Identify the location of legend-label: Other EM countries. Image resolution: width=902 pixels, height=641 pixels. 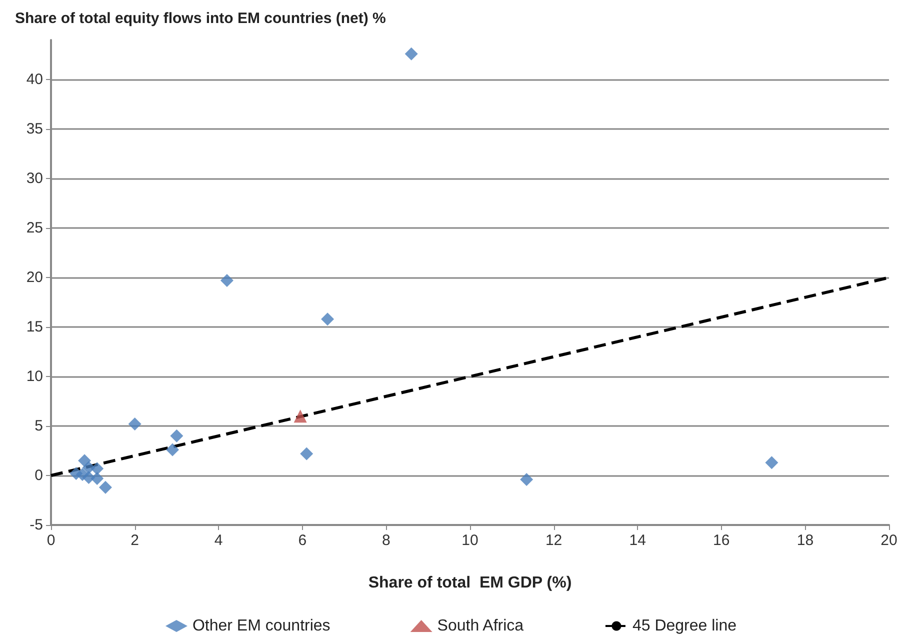
(261, 626).